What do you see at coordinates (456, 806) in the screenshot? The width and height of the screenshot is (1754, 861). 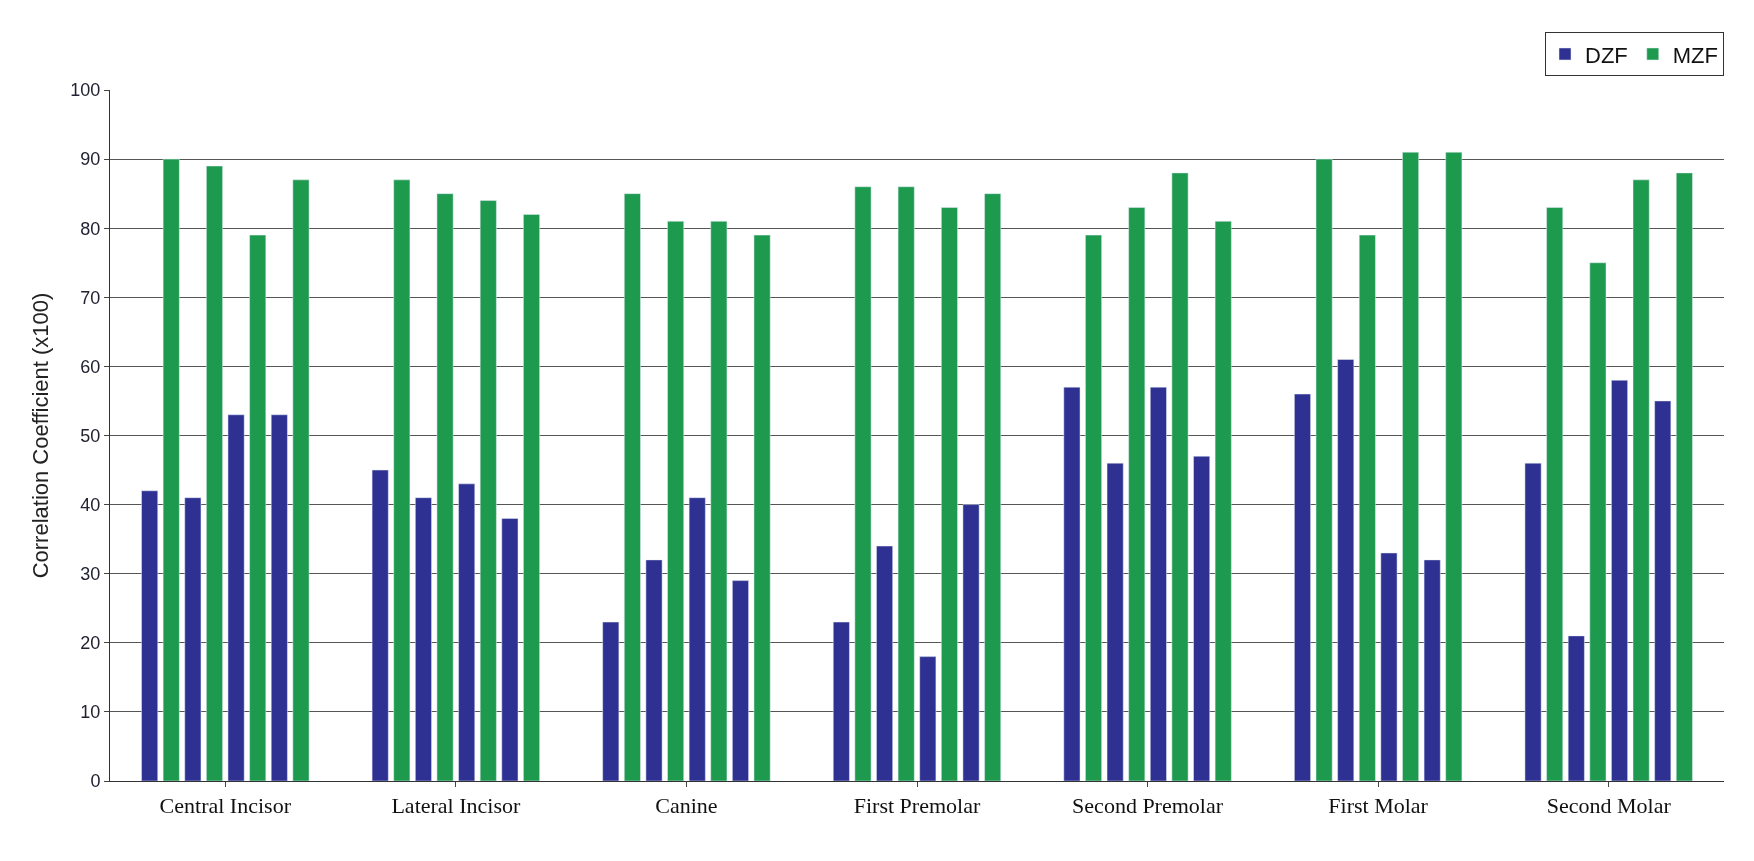 I see `x-tick-label: Lateral Incisor` at bounding box center [456, 806].